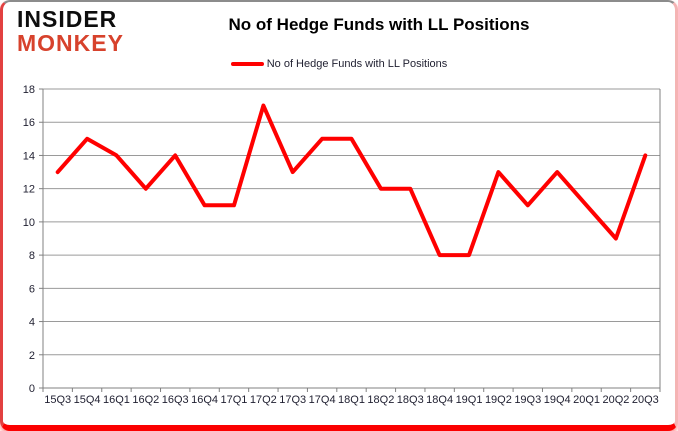 This screenshot has width=678, height=431. Describe the element at coordinates (29, 223) in the screenshot. I see `y-axis-label: 10` at that location.